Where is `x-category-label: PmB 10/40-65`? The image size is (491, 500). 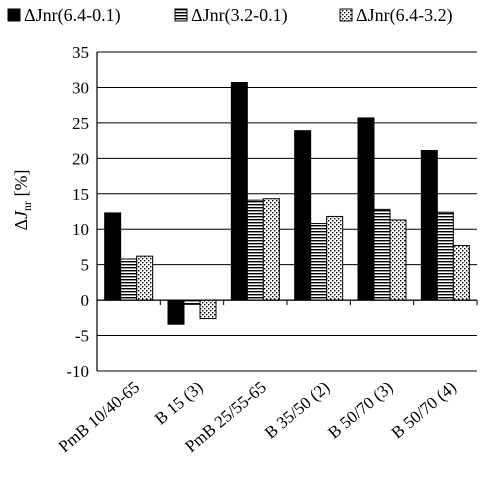 x-category-label: PmB 10/40-65 is located at coordinates (99, 417).